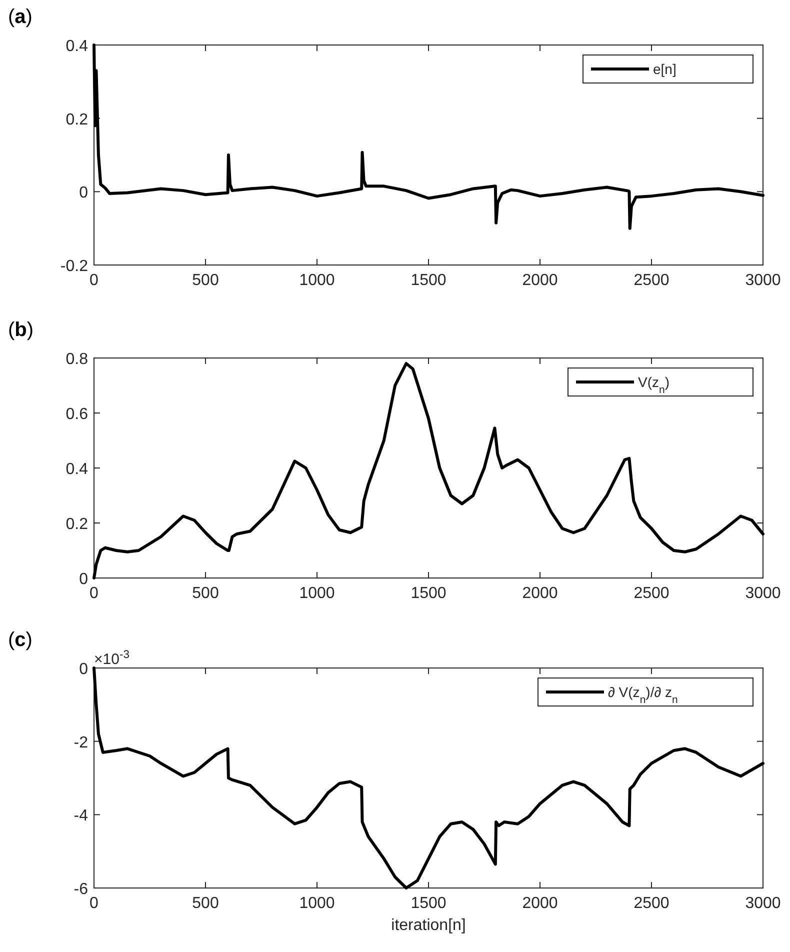  Describe the element at coordinates (77, 359) in the screenshot. I see `y-tick-label: 0.8` at that location.